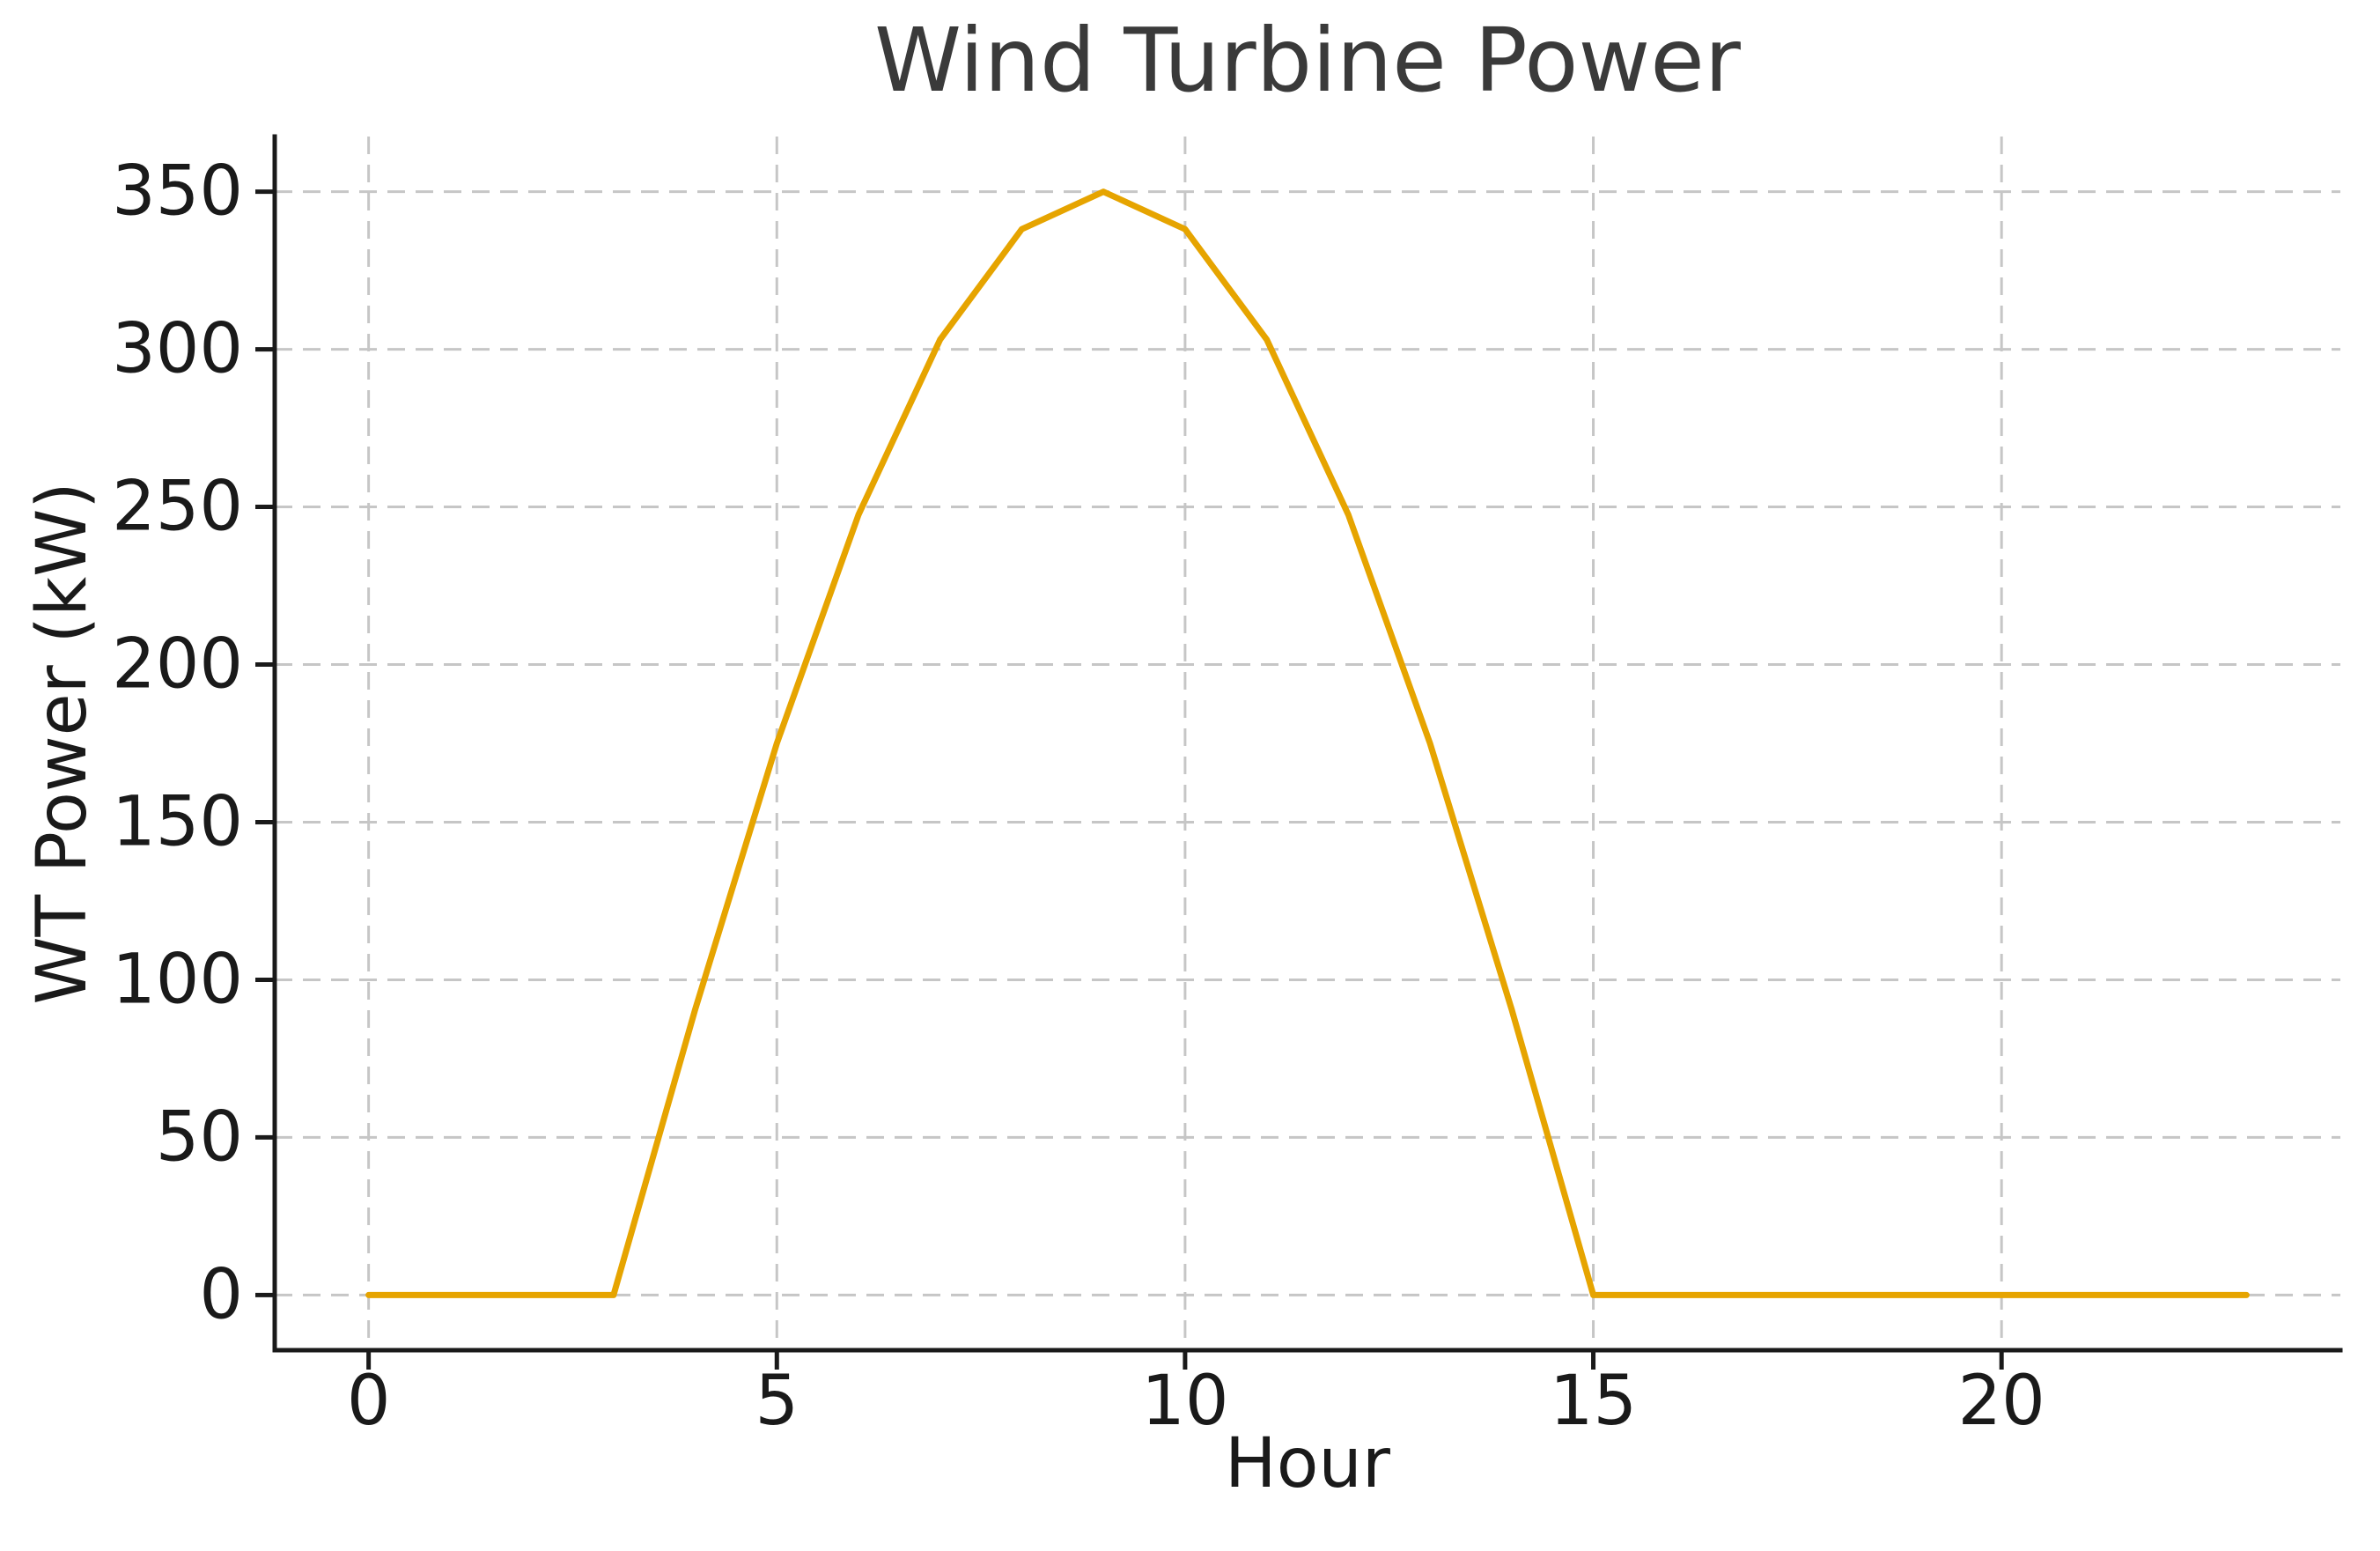  What do you see at coordinates (177, 665) in the screenshot?
I see `y-tick-label: 200` at bounding box center [177, 665].